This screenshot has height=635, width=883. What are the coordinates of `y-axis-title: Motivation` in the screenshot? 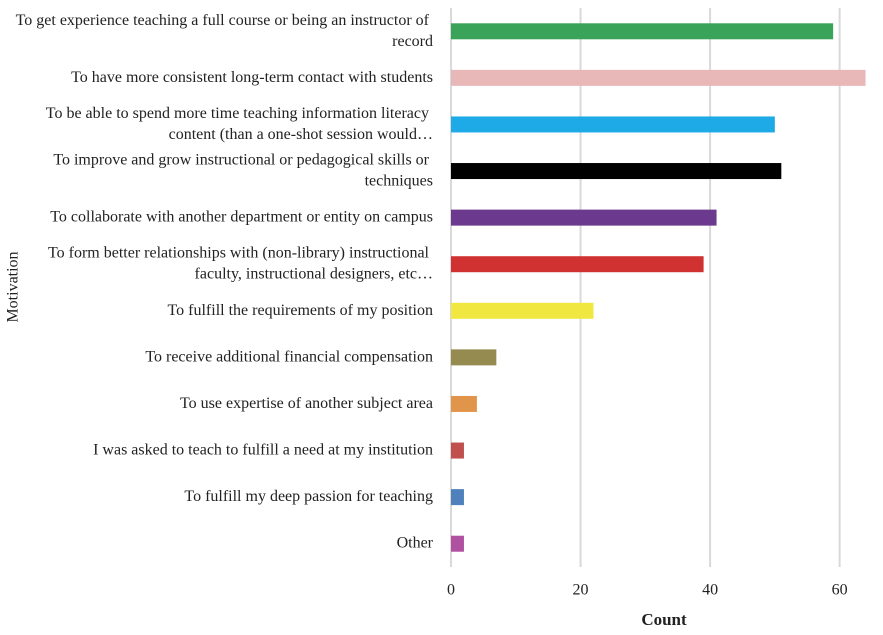 It's located at (13, 286).